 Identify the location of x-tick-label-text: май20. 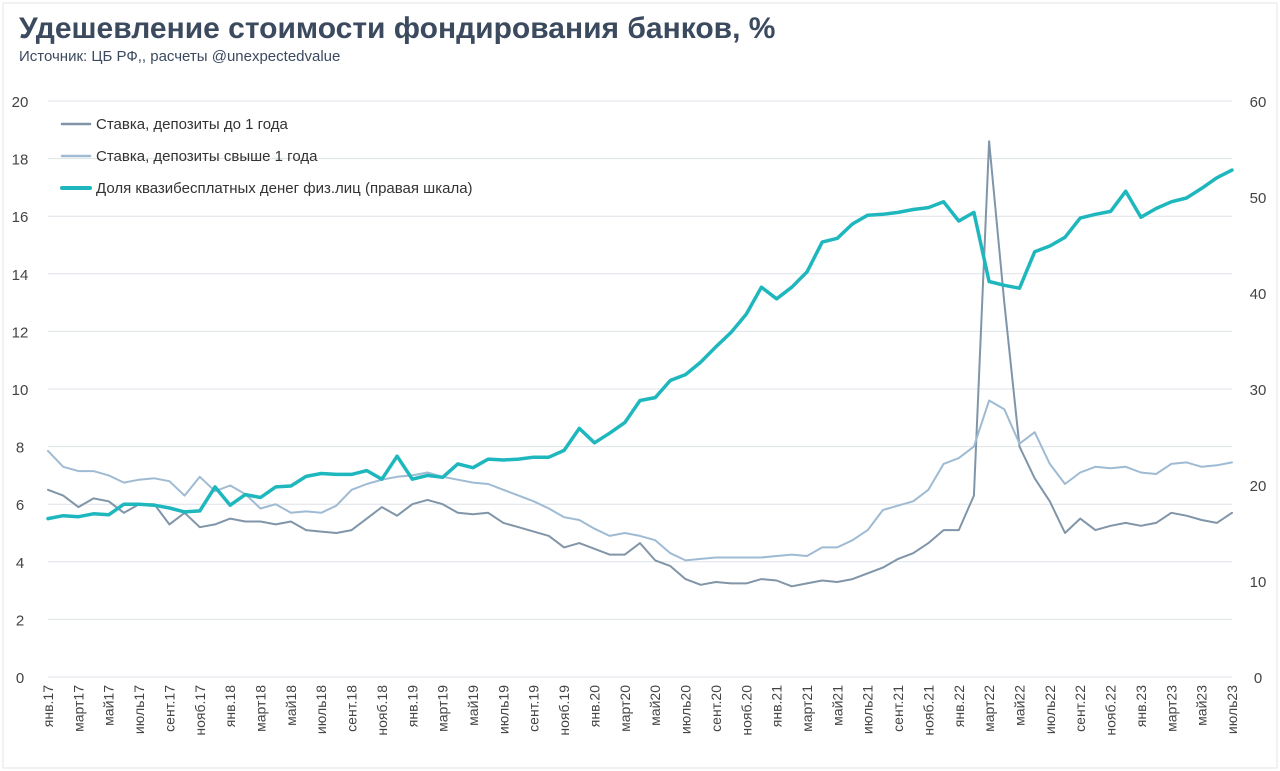
(655, 705).